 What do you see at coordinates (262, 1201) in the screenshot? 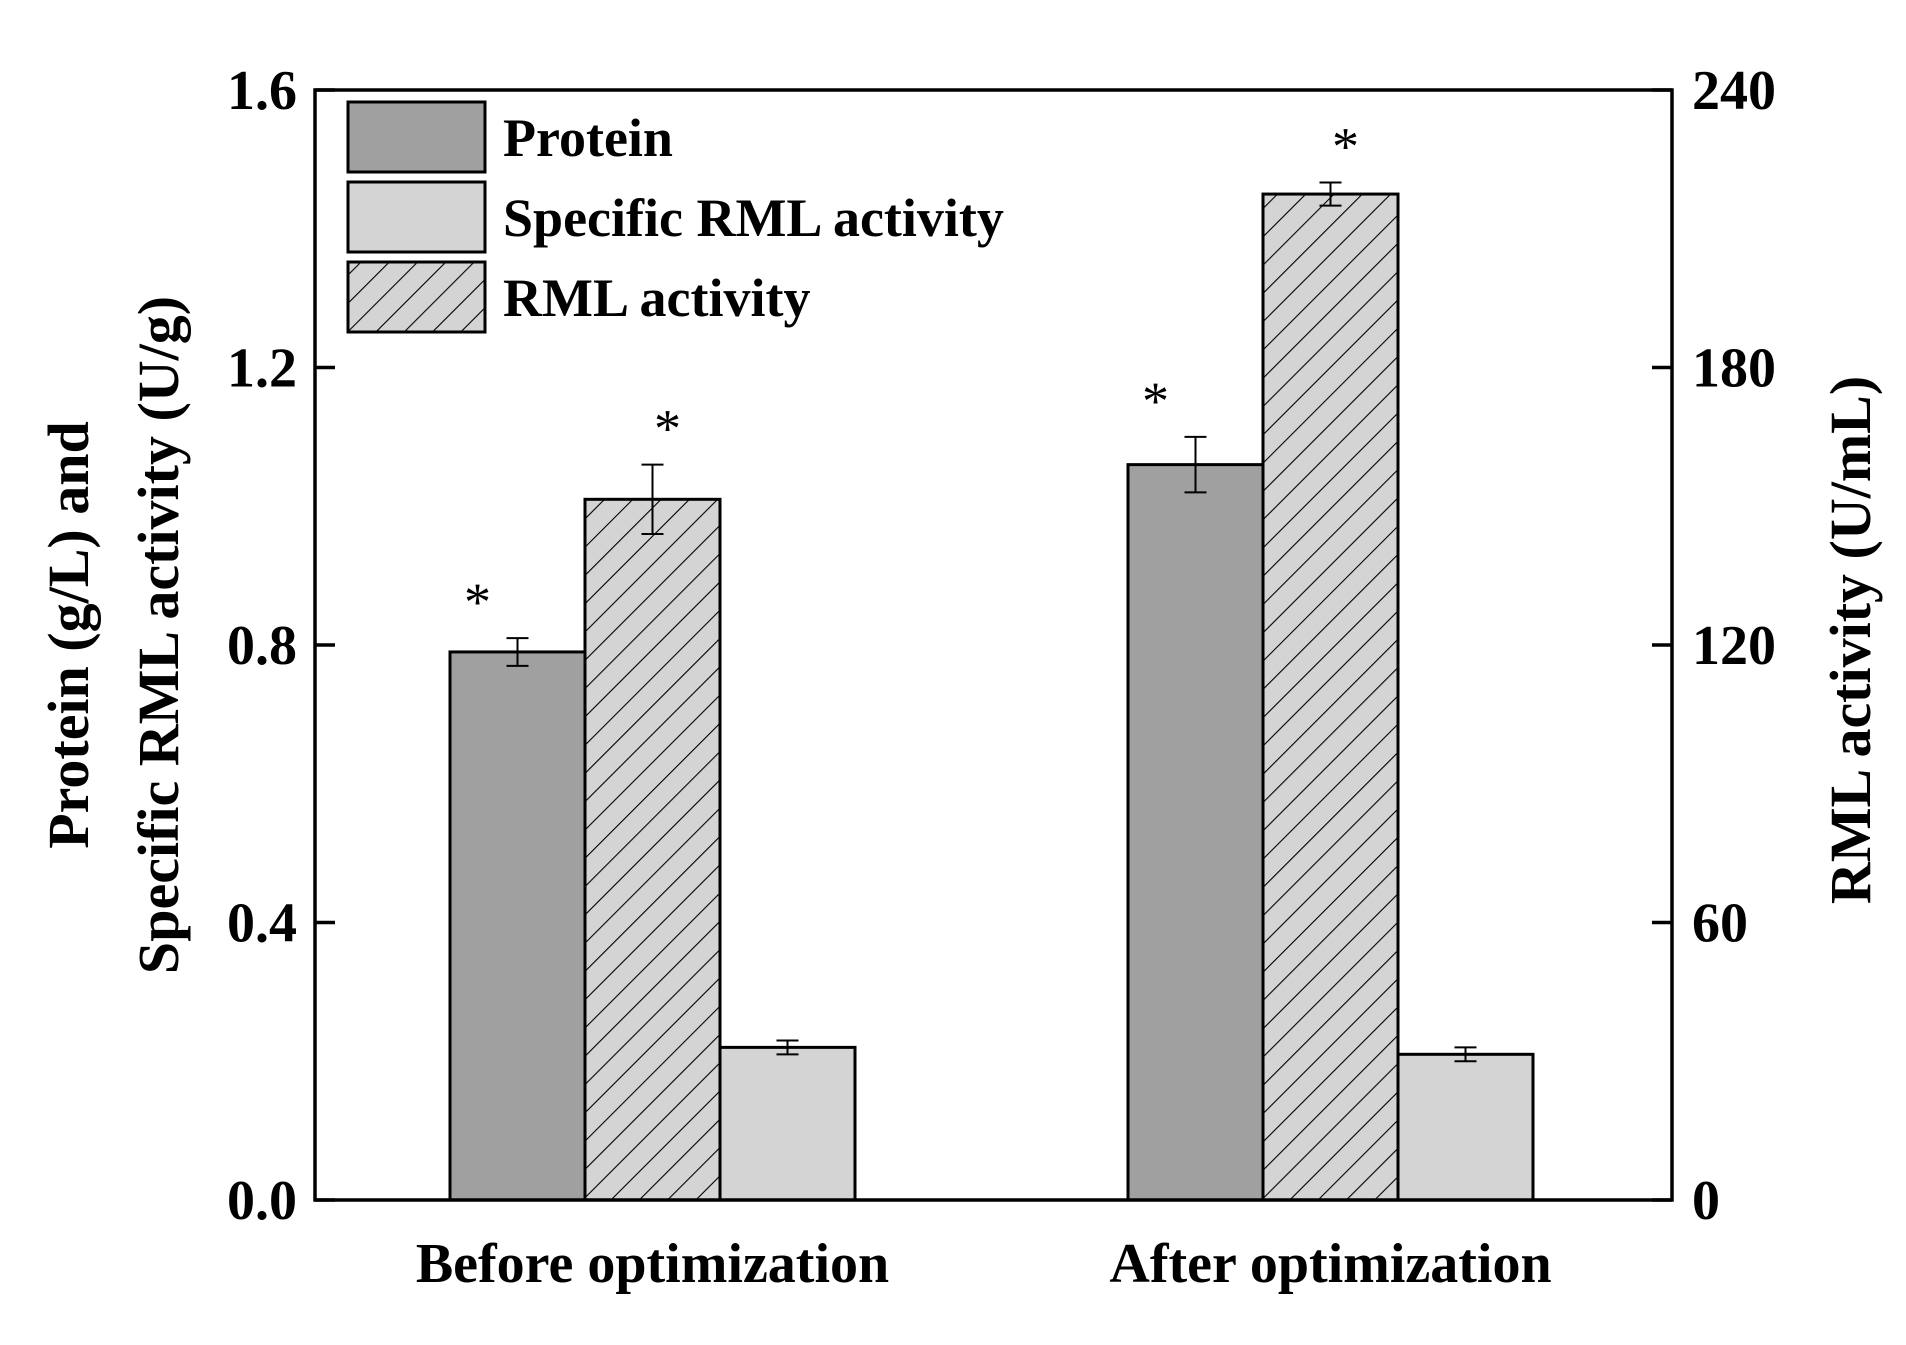
I see `left-tick-label: 0.0` at bounding box center [262, 1201].